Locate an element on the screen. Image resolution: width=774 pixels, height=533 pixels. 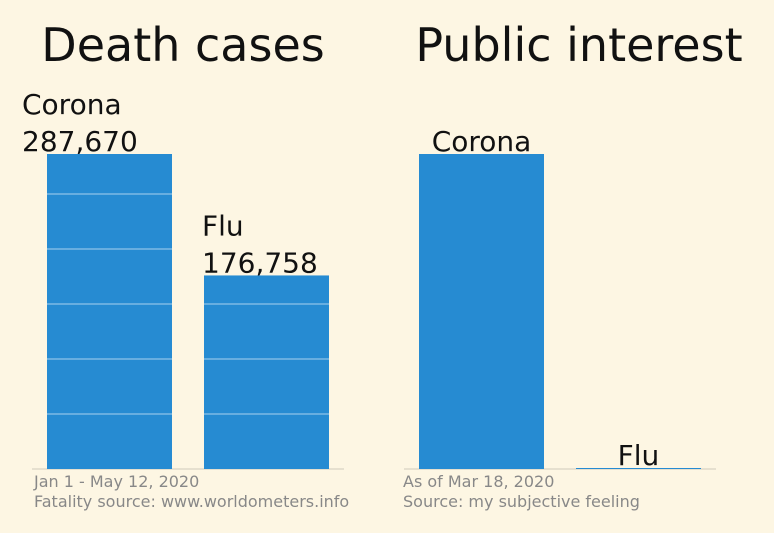
bar-value-corona: 287,670 is located at coordinates (80, 141).